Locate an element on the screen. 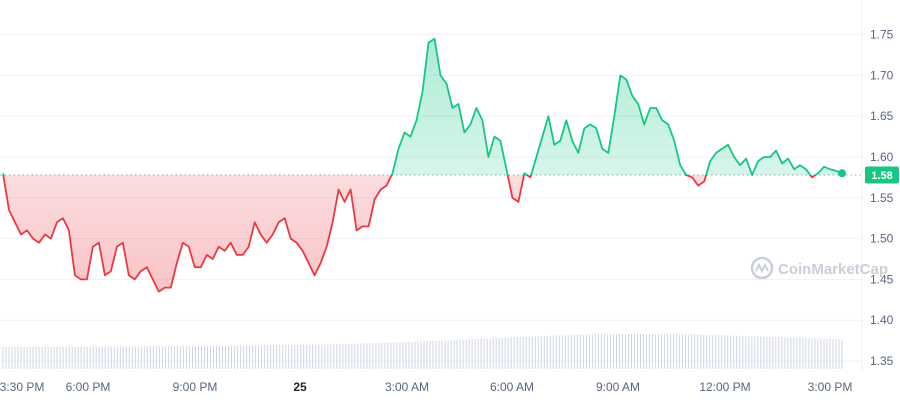 This screenshot has height=400, width=900. coinmarketcap-logo-wave is located at coordinates (762, 268).